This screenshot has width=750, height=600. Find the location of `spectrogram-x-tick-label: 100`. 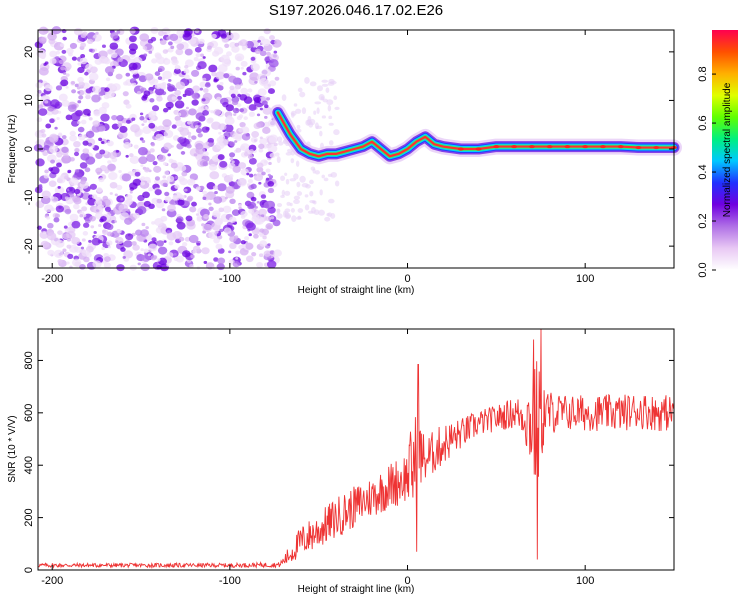

spectrogram-x-tick-label: 100 is located at coordinates (585, 279).